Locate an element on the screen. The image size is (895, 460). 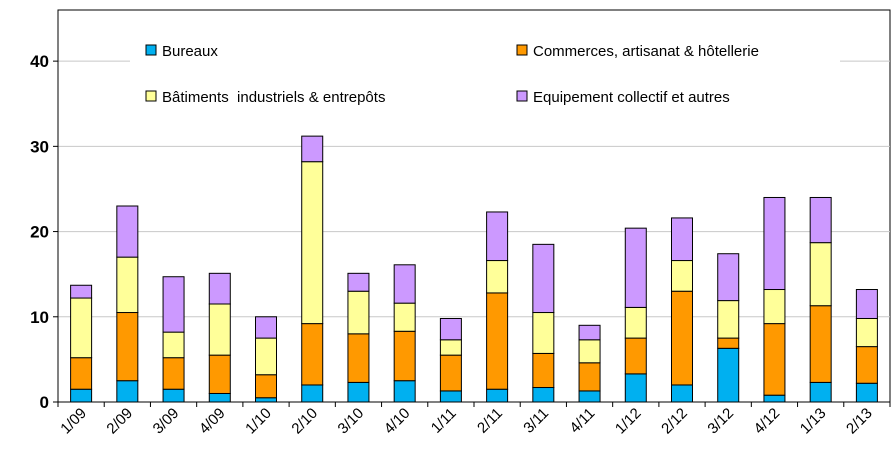
legend-item-equipement: Equipement collectif et autres is located at coordinates (623, 97).